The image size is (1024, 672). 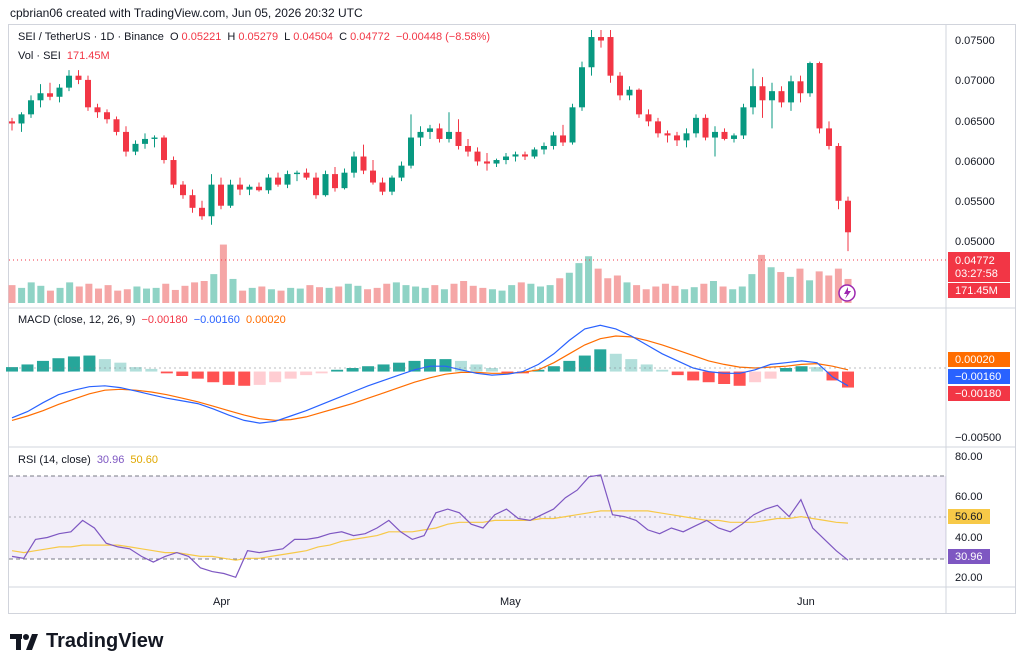 I want to click on macd-signal-value: 0.00020, so click(x=265, y=320).